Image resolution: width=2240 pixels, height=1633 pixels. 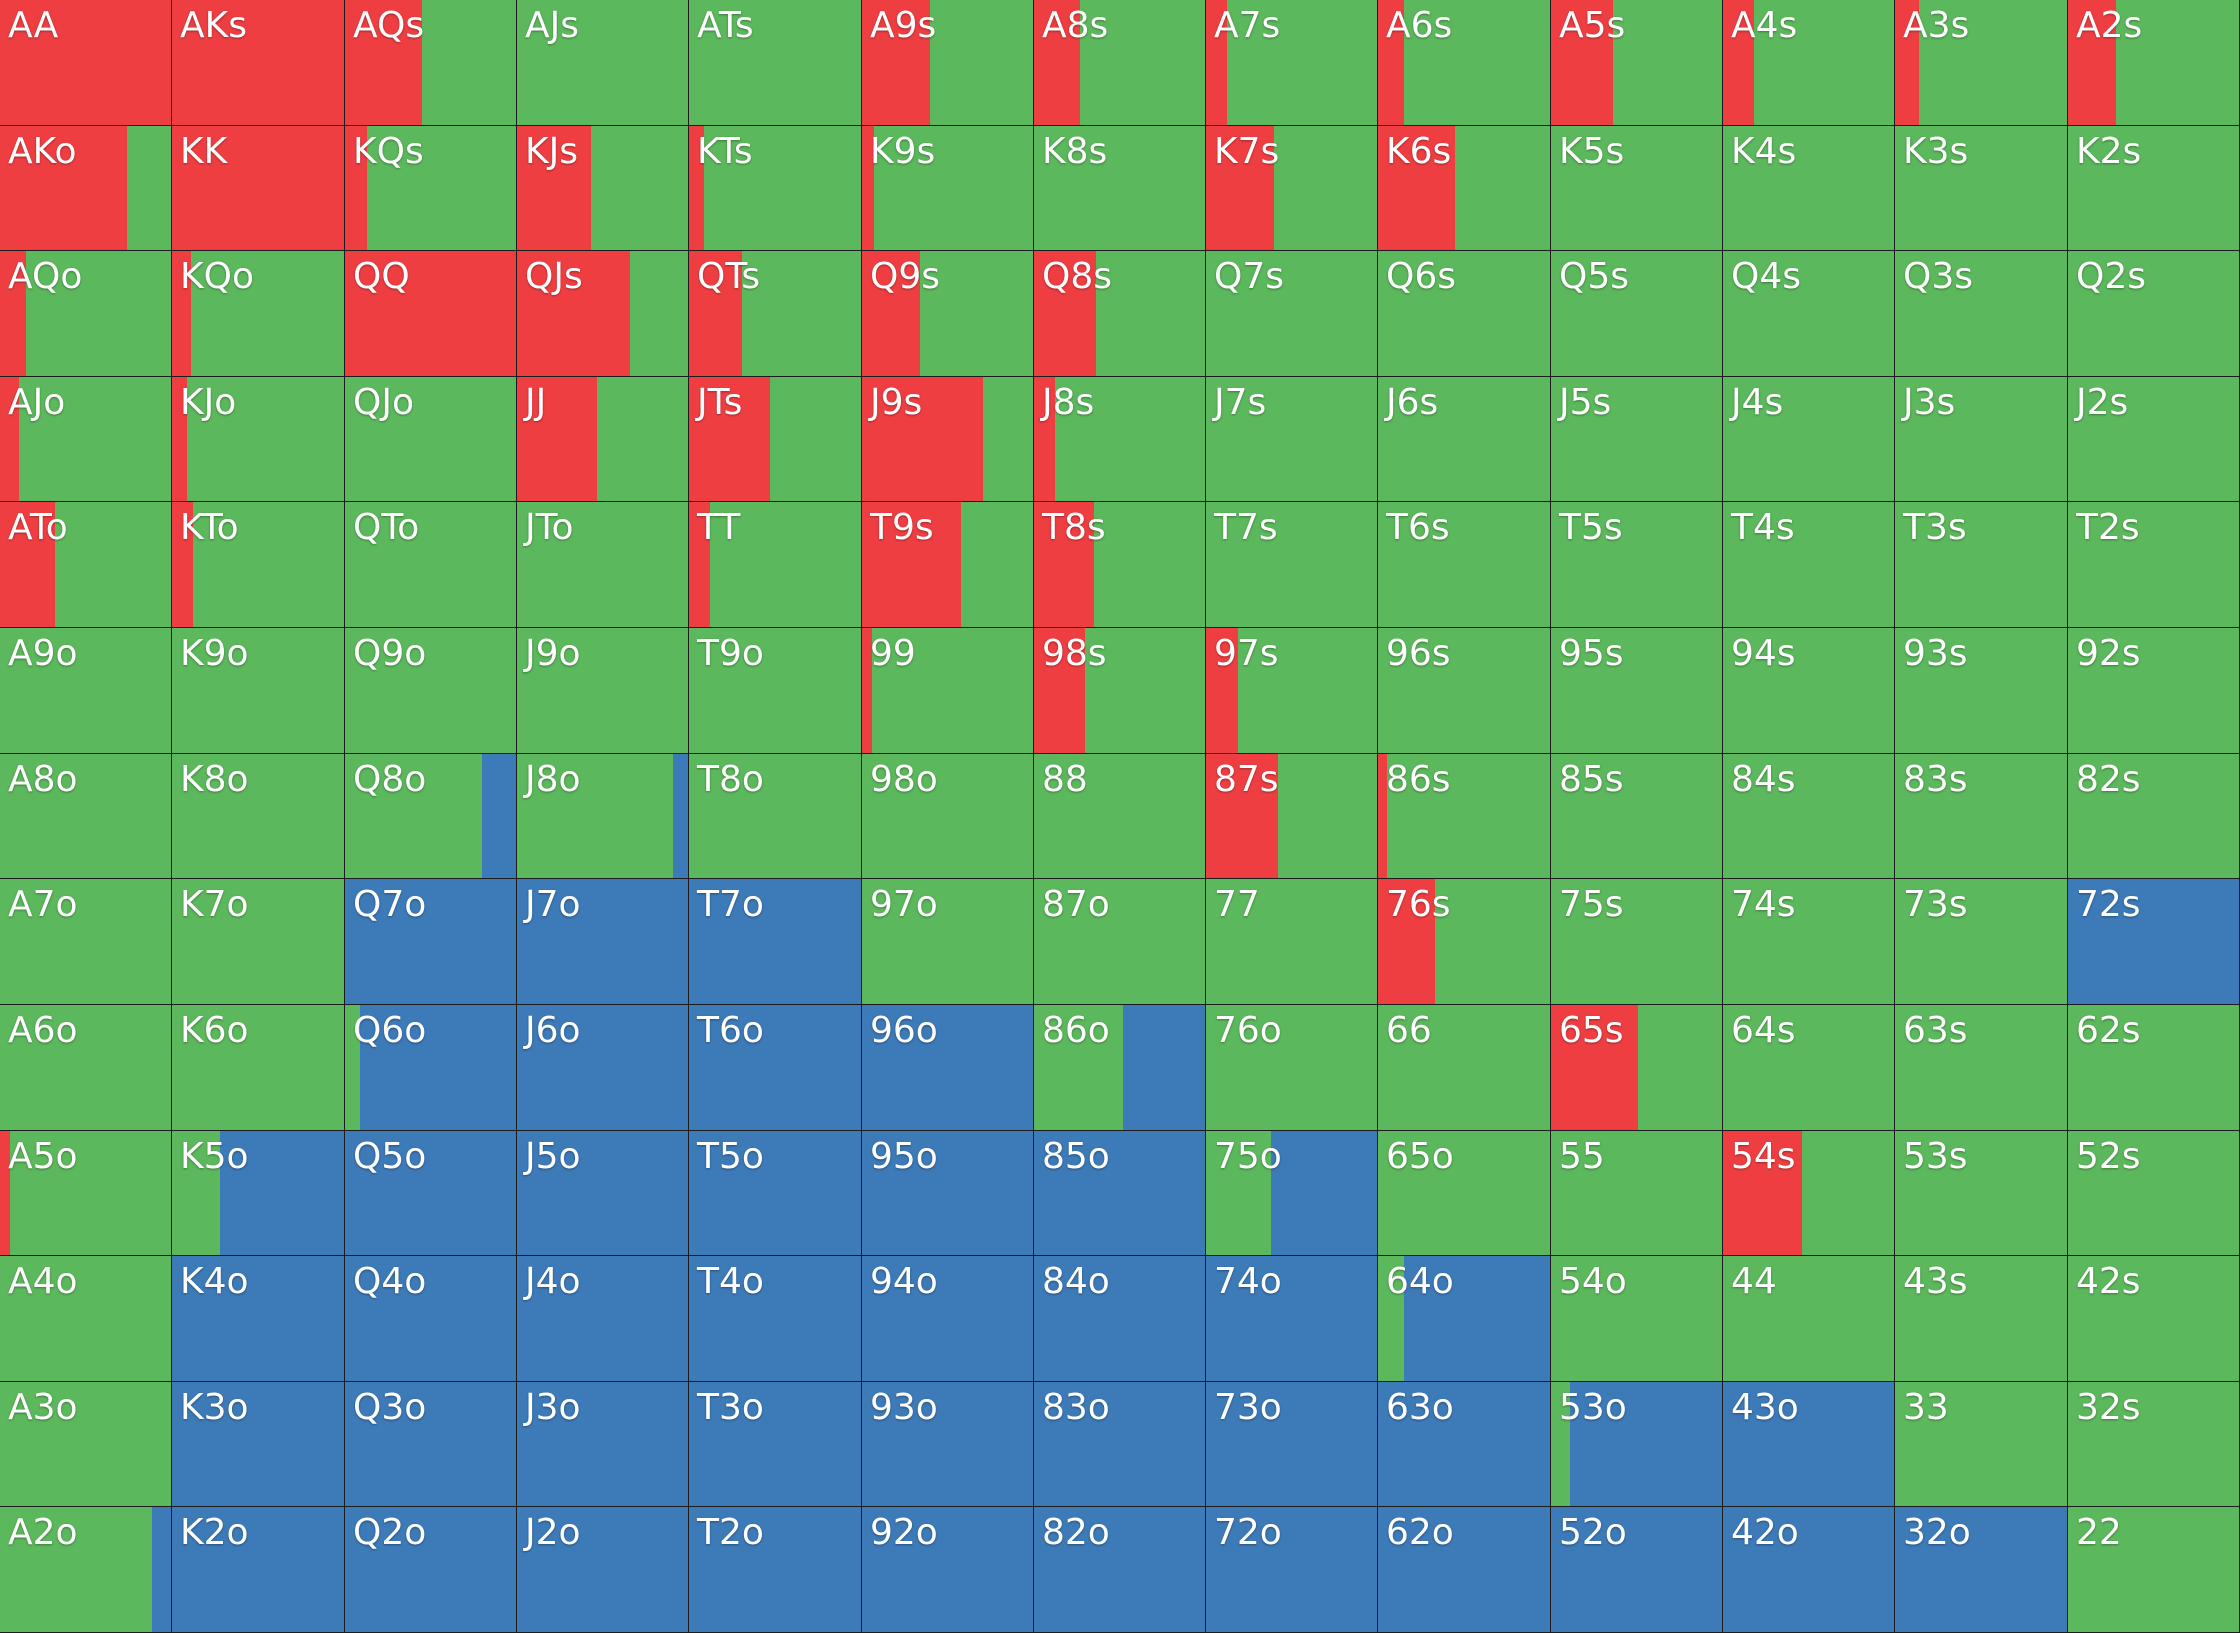 What do you see at coordinates (1981, 1193) in the screenshot?
I see `hand-cell-53s: 53s` at bounding box center [1981, 1193].